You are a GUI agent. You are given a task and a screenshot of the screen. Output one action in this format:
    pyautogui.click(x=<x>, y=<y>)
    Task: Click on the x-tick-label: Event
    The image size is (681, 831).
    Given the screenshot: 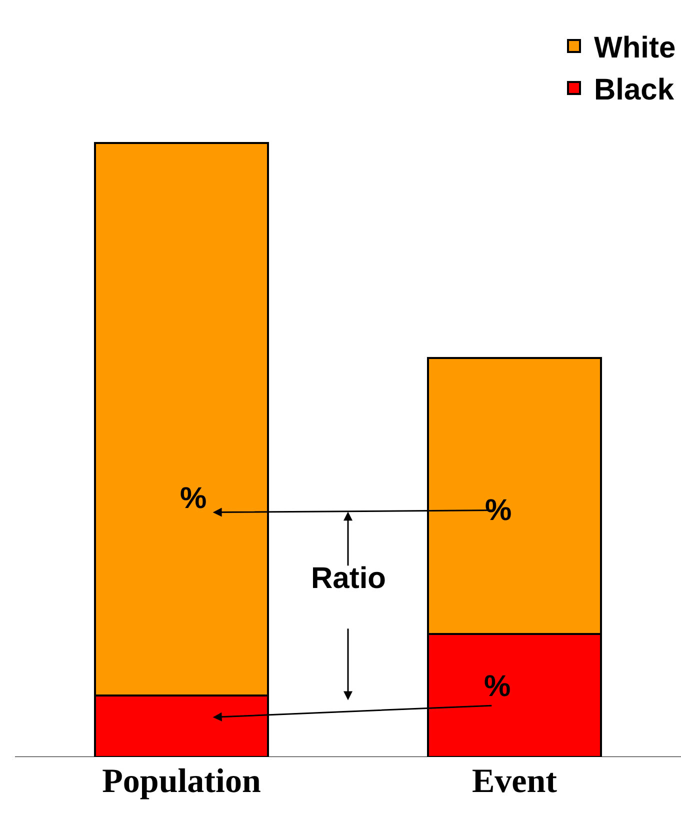 What is the action you would take?
    pyautogui.click(x=515, y=781)
    